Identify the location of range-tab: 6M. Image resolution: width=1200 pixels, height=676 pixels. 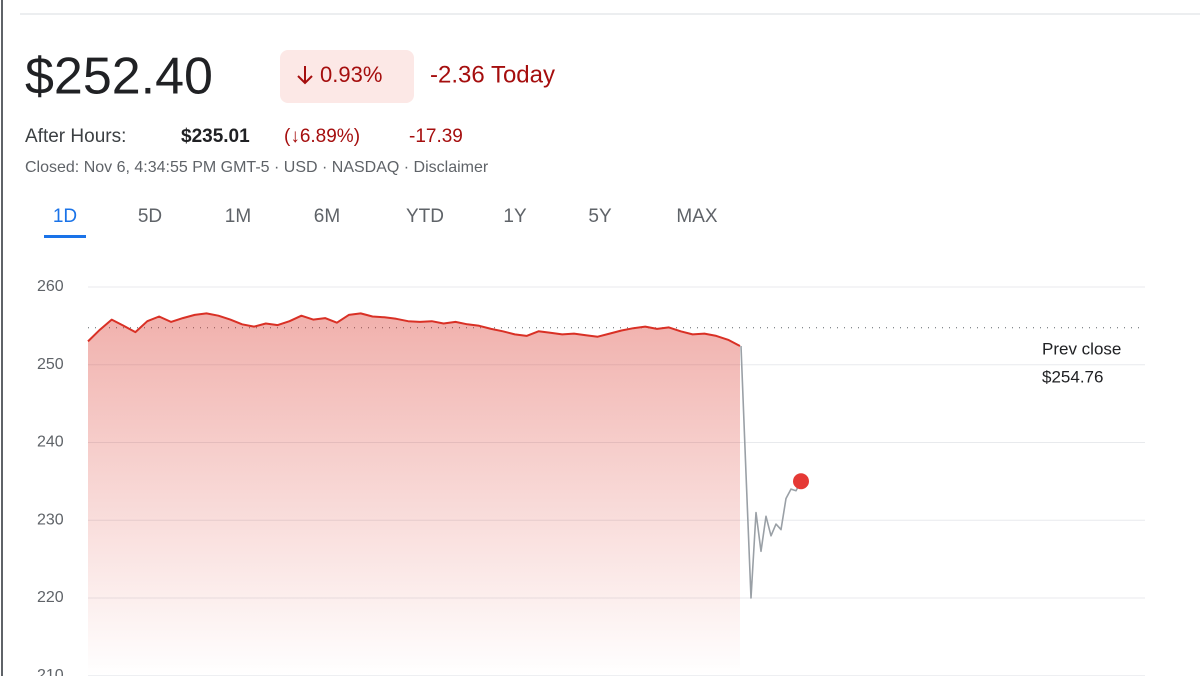
(327, 216).